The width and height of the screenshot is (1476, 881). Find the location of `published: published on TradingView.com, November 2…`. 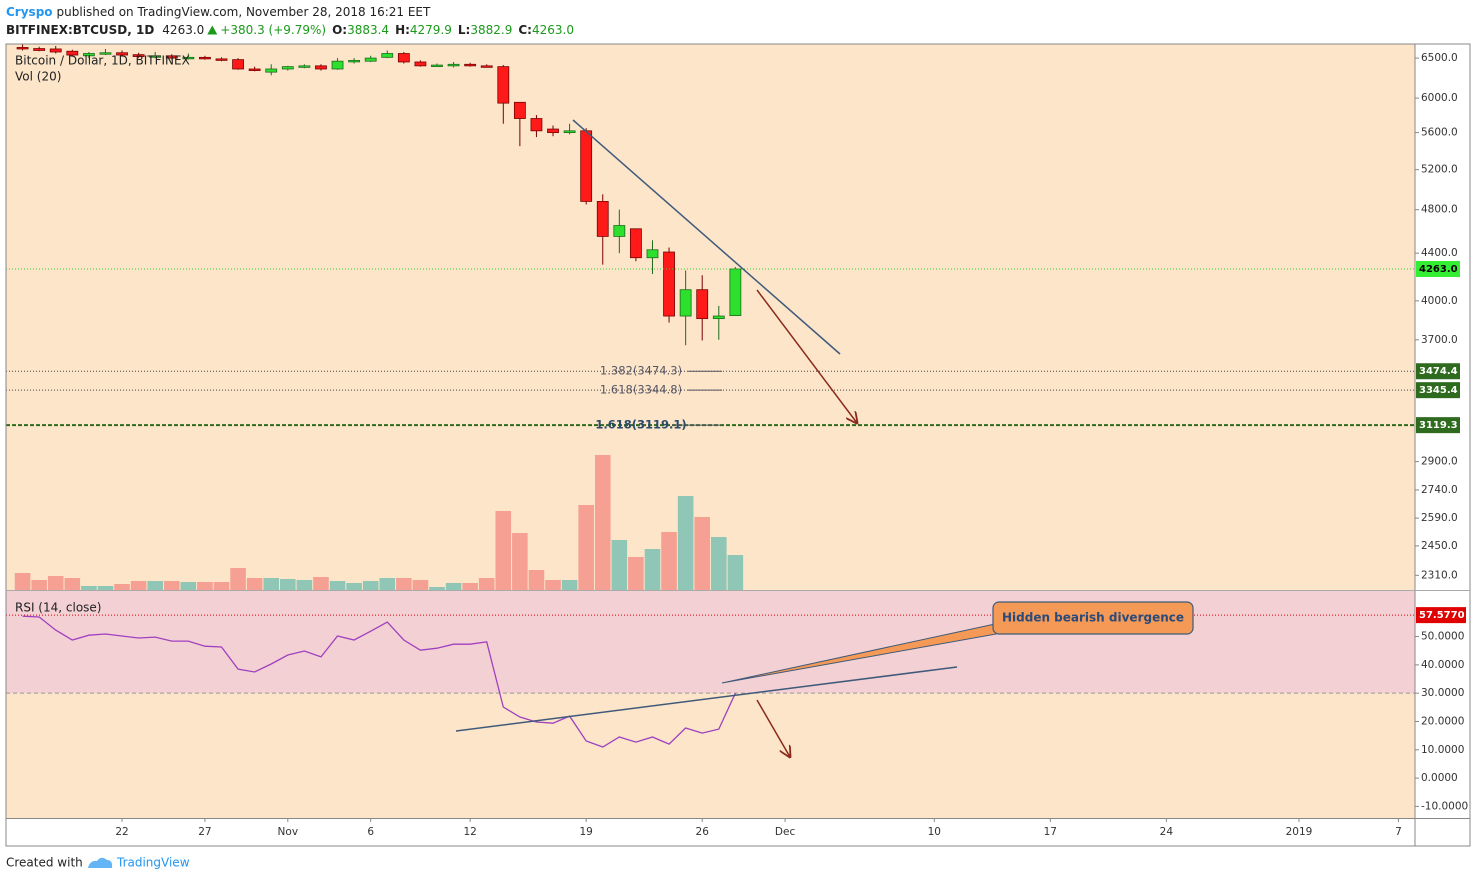

published: published on TradingView.com, November 2… is located at coordinates (244, 12).